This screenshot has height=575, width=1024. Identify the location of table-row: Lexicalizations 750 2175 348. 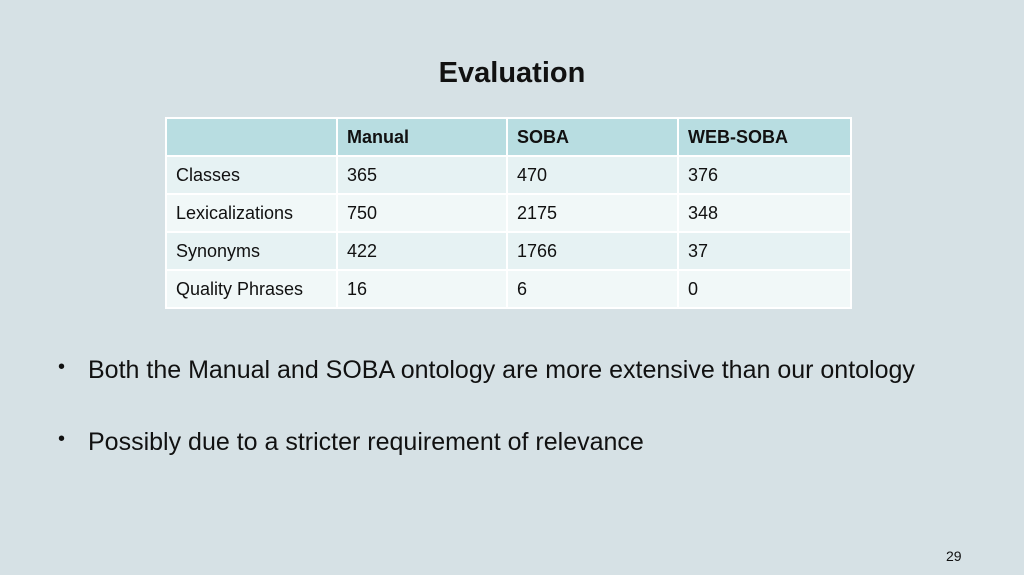
(508, 213).